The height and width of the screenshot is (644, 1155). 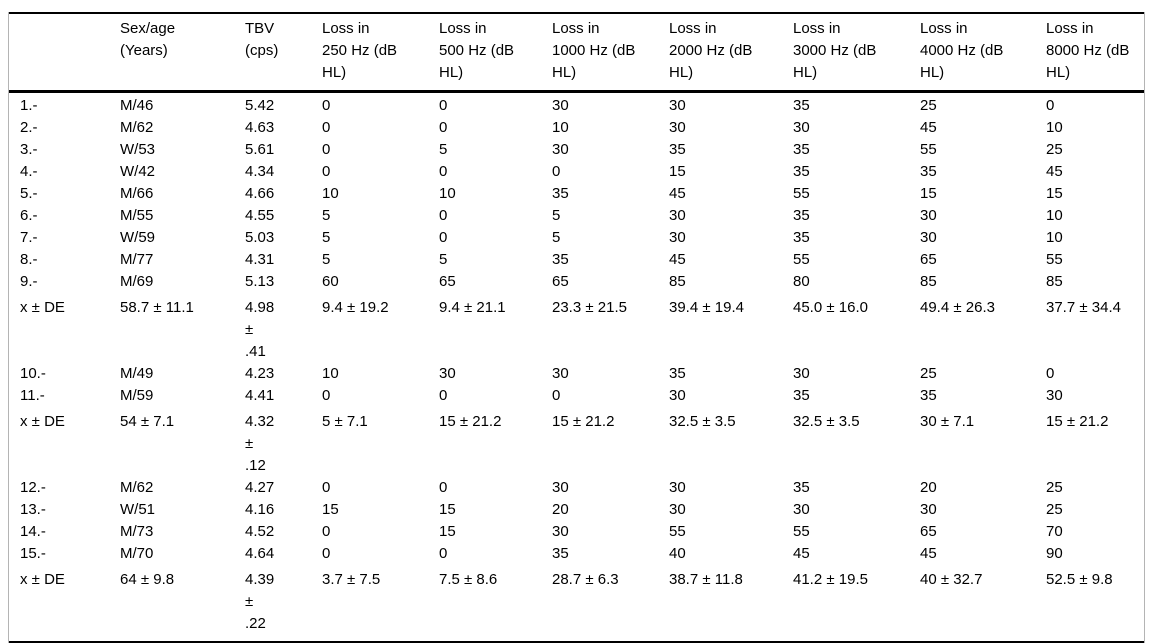 I want to click on row-label: 7.-, so click(x=29, y=237).